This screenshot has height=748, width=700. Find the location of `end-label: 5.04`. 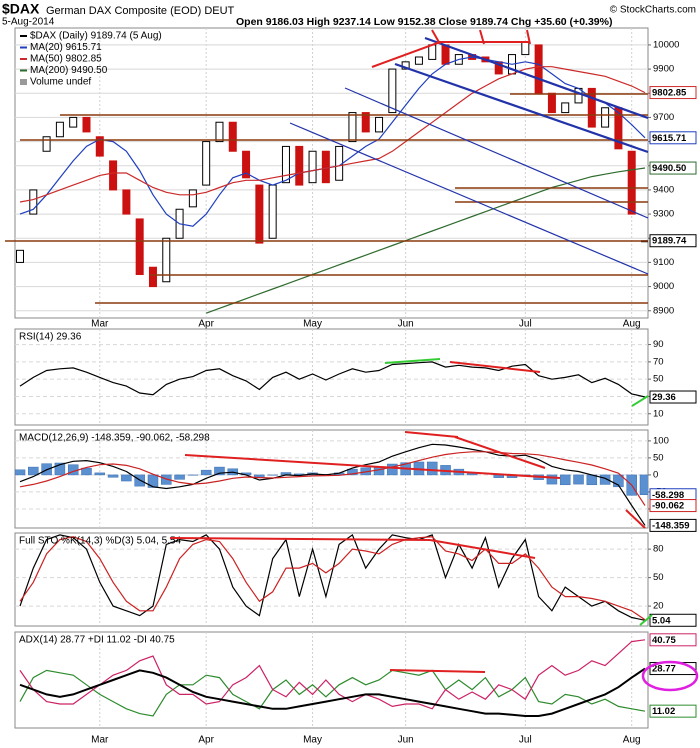

end-label: 5.04 is located at coordinates (661, 620).